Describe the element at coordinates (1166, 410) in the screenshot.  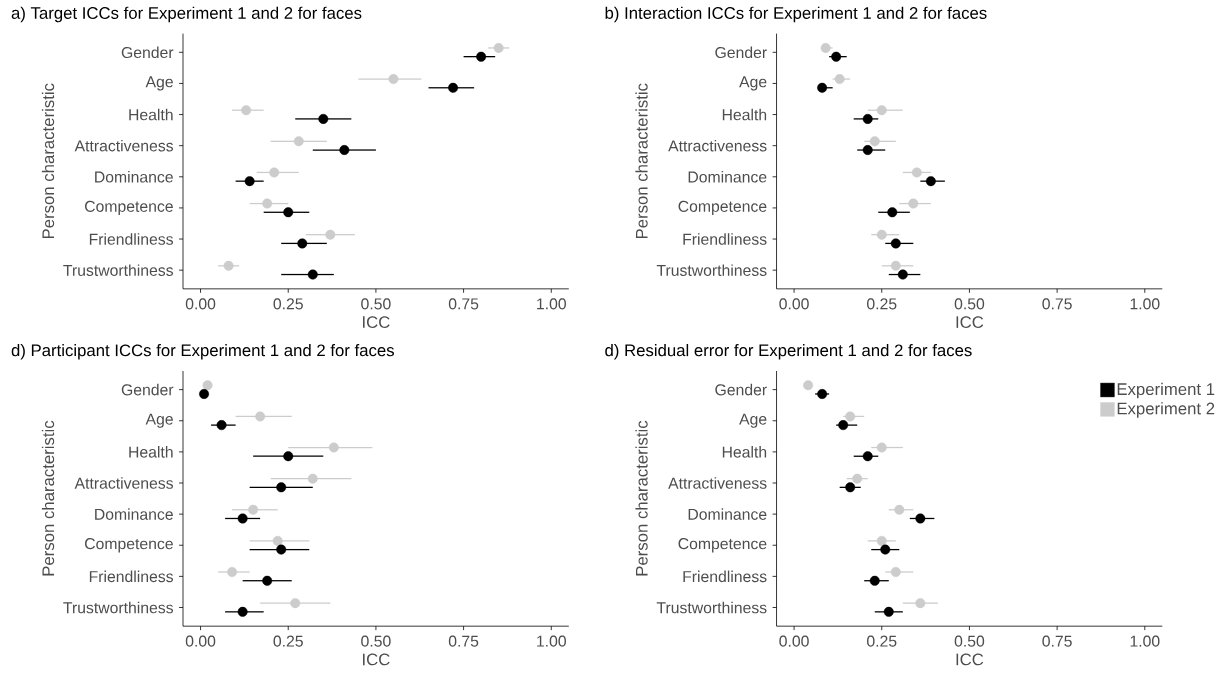
I see `legend-label: Experiment 2` at that location.